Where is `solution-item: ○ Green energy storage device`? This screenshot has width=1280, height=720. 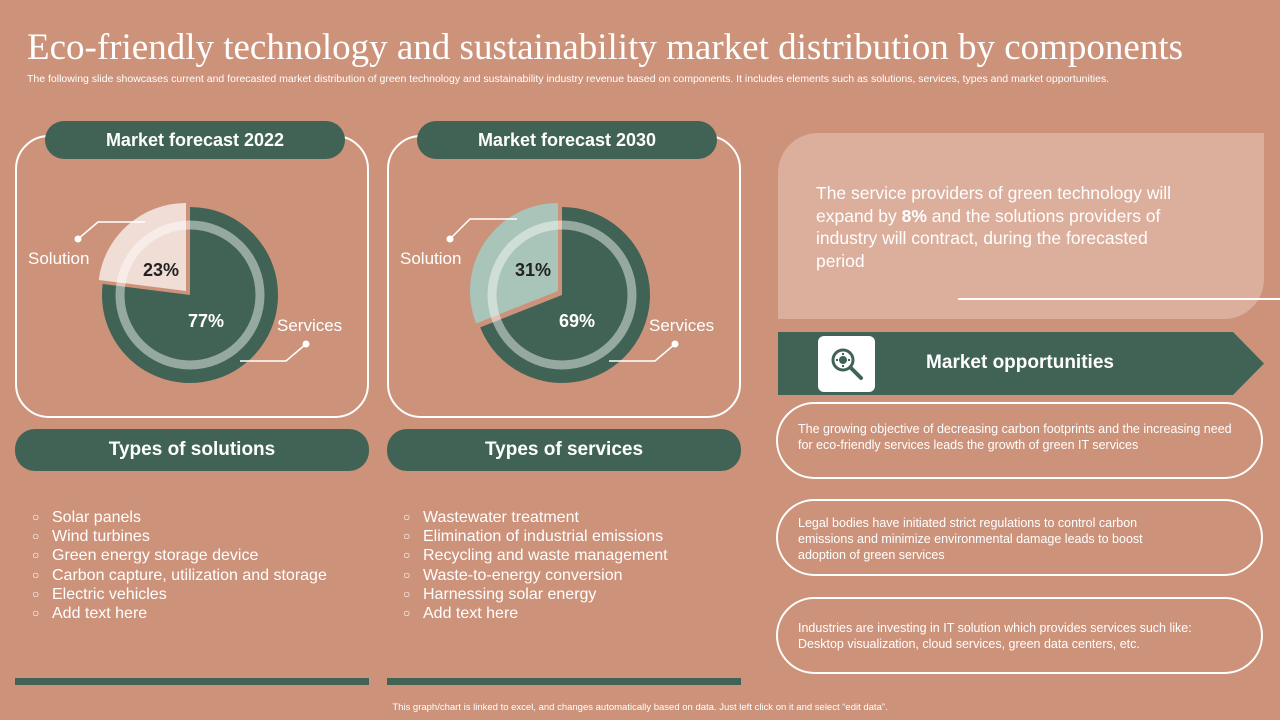 solution-item: ○ Green energy storage device is located at coordinates (179, 555).